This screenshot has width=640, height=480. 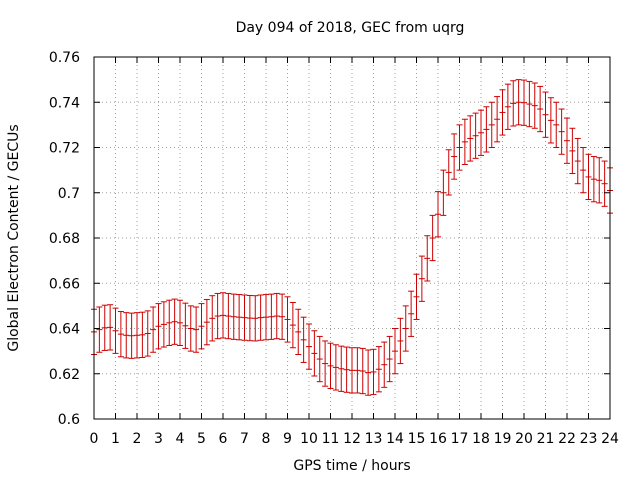 I want to click on x-tick-label: 20, so click(x=524, y=439).